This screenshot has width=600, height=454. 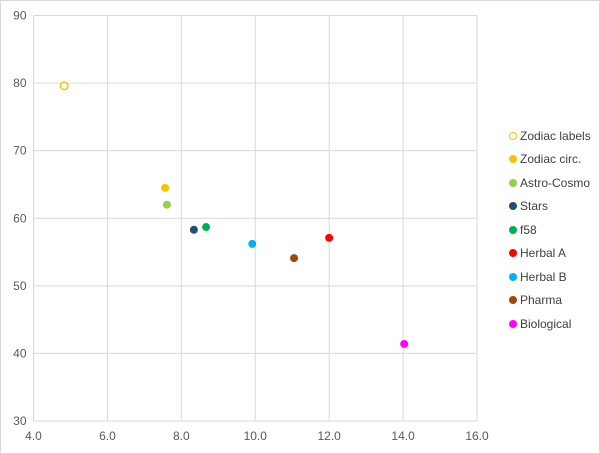 I want to click on legend-label: Biological, so click(x=546, y=323).